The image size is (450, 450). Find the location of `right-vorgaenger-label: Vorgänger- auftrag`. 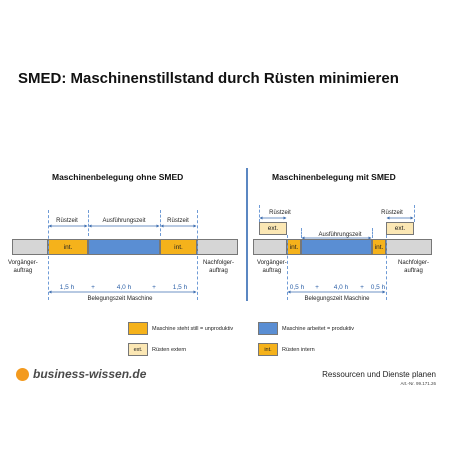

right-vorgaenger-label: Vorgänger- auftrag is located at coordinates (272, 267).